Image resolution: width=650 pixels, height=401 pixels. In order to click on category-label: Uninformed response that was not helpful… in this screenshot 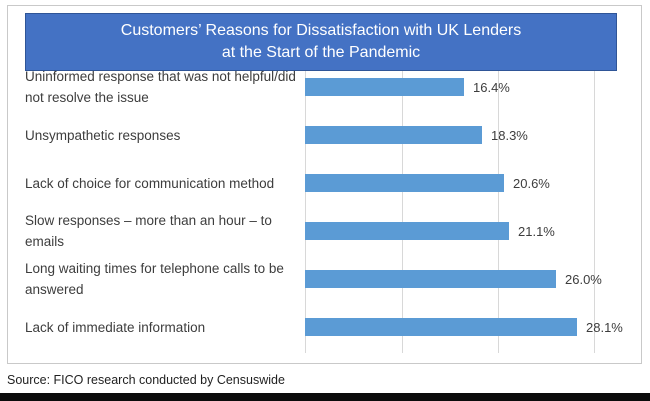, I will do `click(160, 87)`.